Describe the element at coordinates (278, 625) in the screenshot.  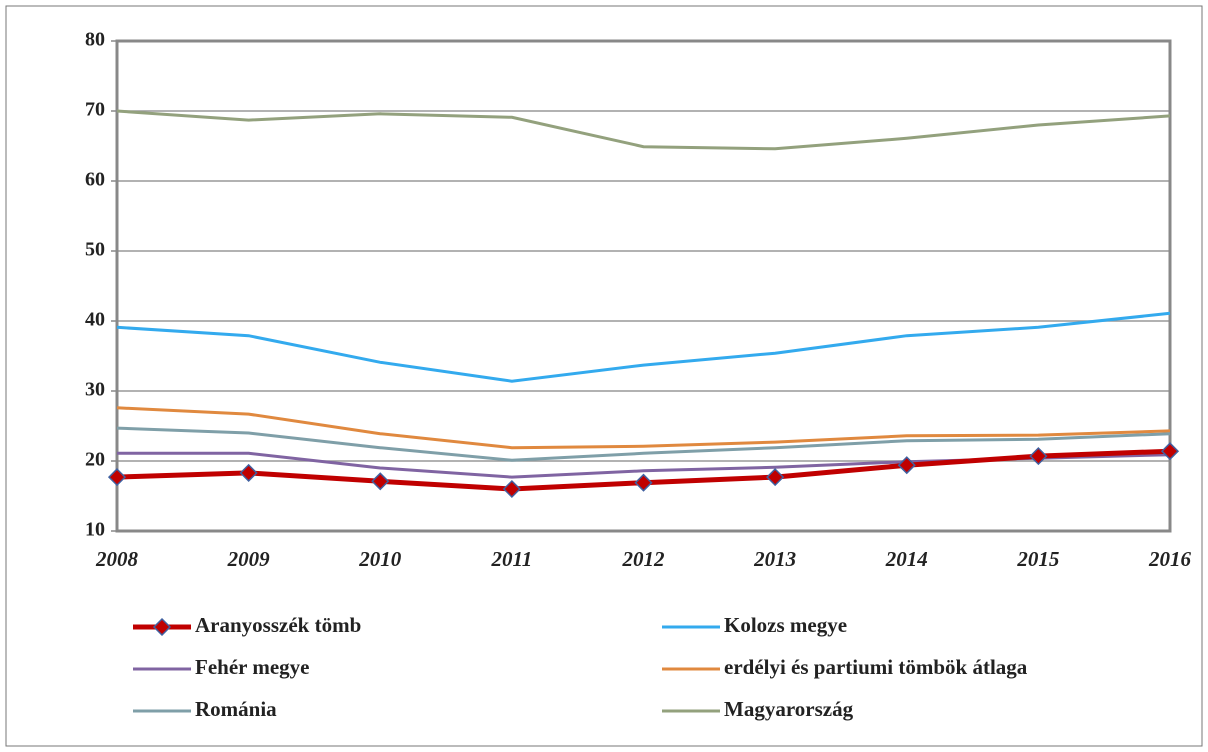
I see `legend-label: Aranyosszék tömb` at that location.